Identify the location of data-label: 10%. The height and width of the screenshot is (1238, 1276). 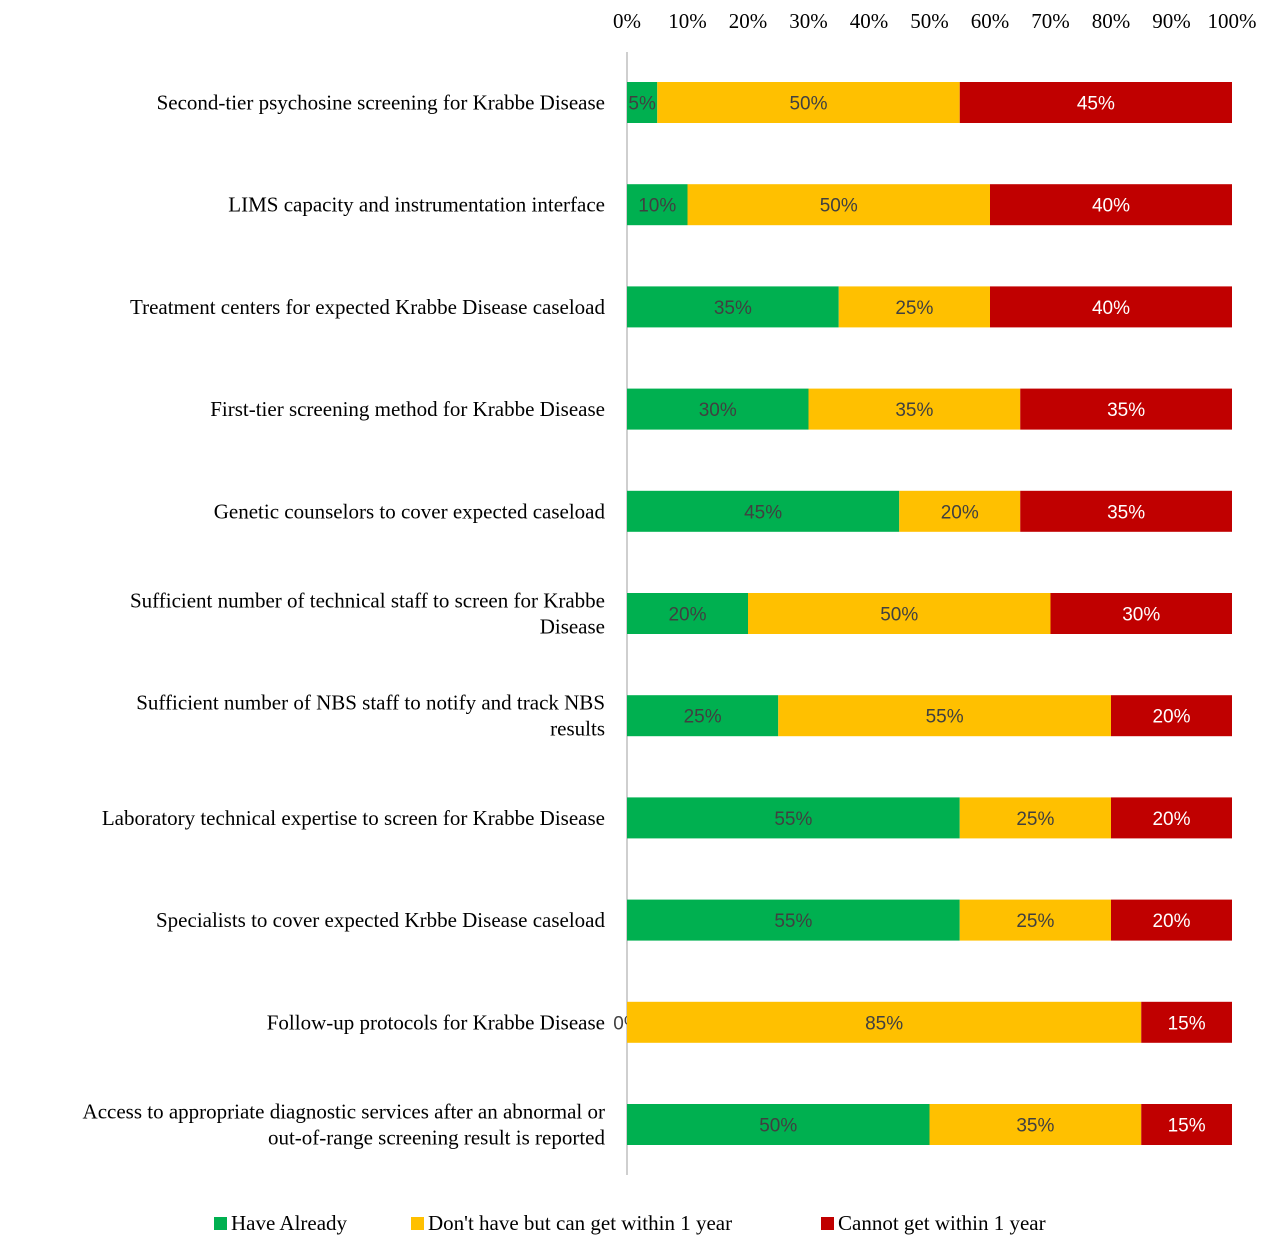
(657, 206).